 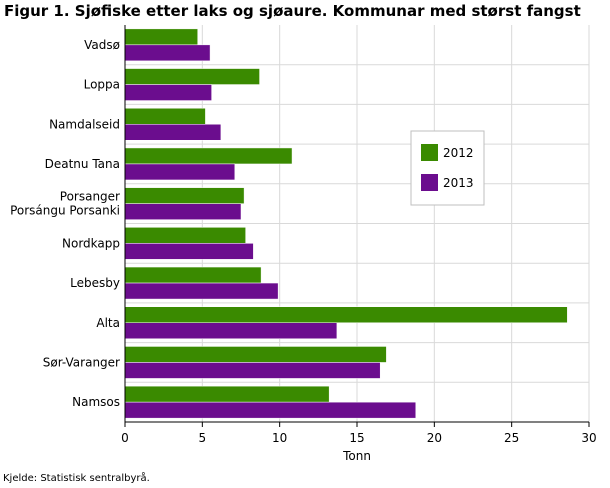 I want to click on source-note: Kjelde: Statistisk sentralbyrå., so click(x=76, y=478).